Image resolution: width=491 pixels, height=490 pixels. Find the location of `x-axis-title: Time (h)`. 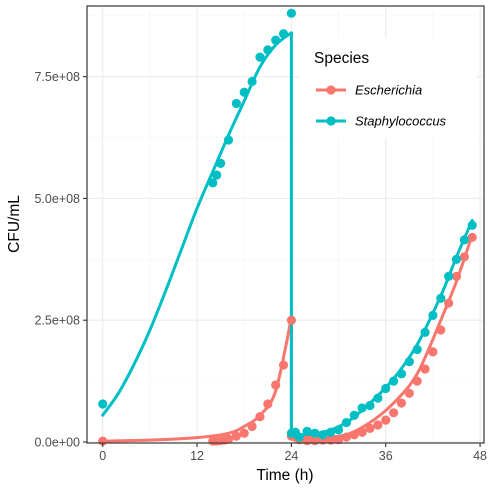

x-axis-title: Time (h) is located at coordinates (284, 475).